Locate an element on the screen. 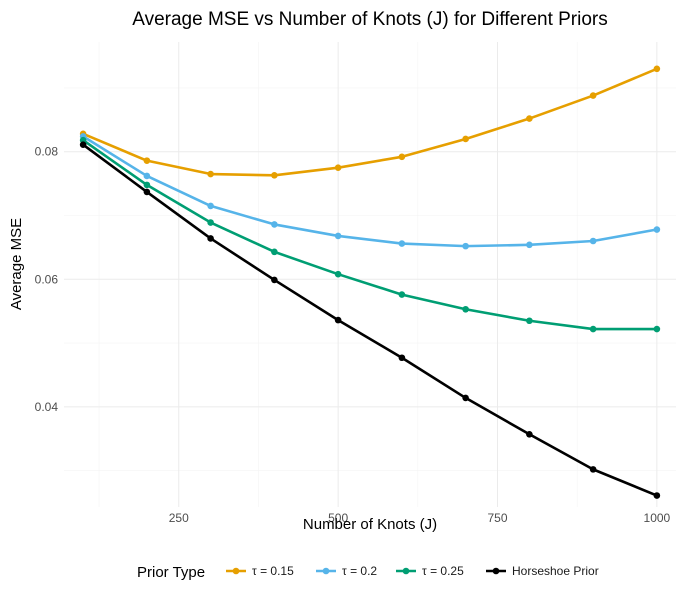  legend-item-1-key-point is located at coordinates (236, 571).